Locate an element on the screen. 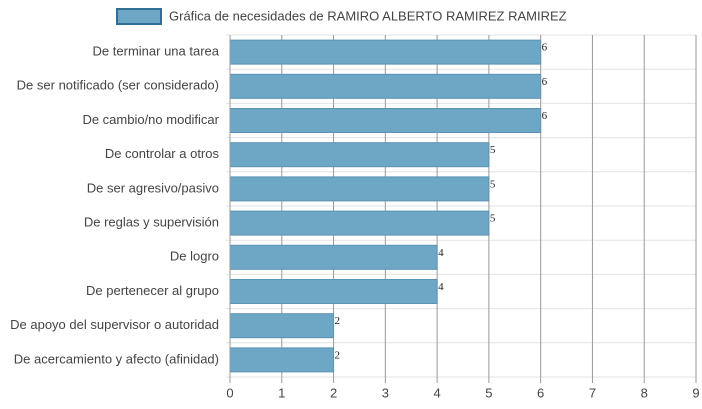  x-tick-label: 6 is located at coordinates (540, 392).